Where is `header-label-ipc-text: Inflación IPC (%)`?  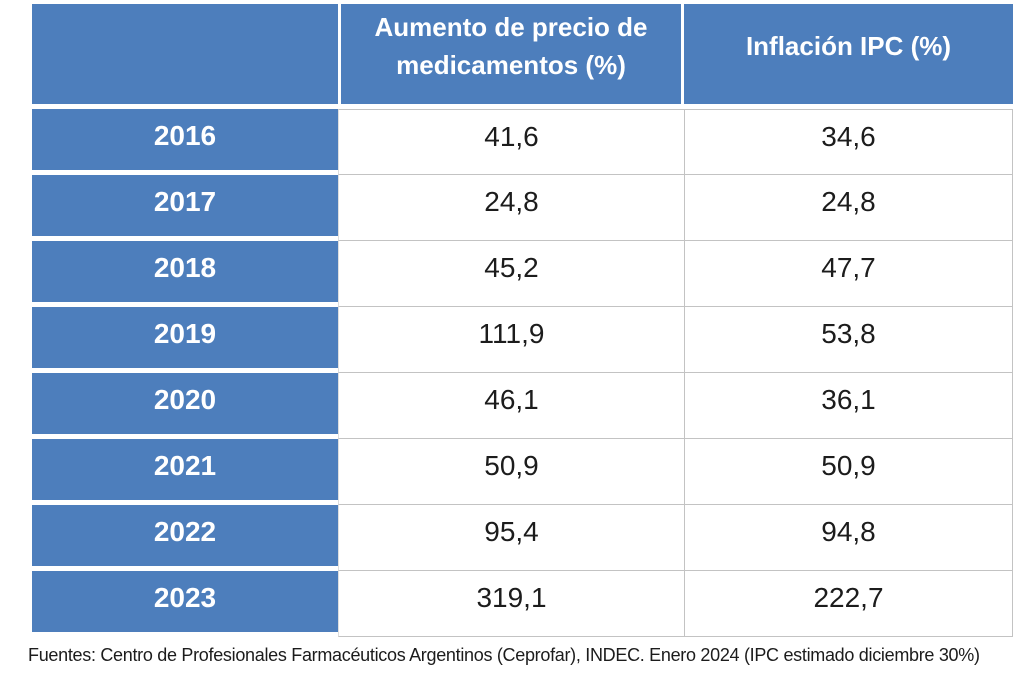 header-label-ipc-text: Inflación IPC (%) is located at coordinates (848, 46).